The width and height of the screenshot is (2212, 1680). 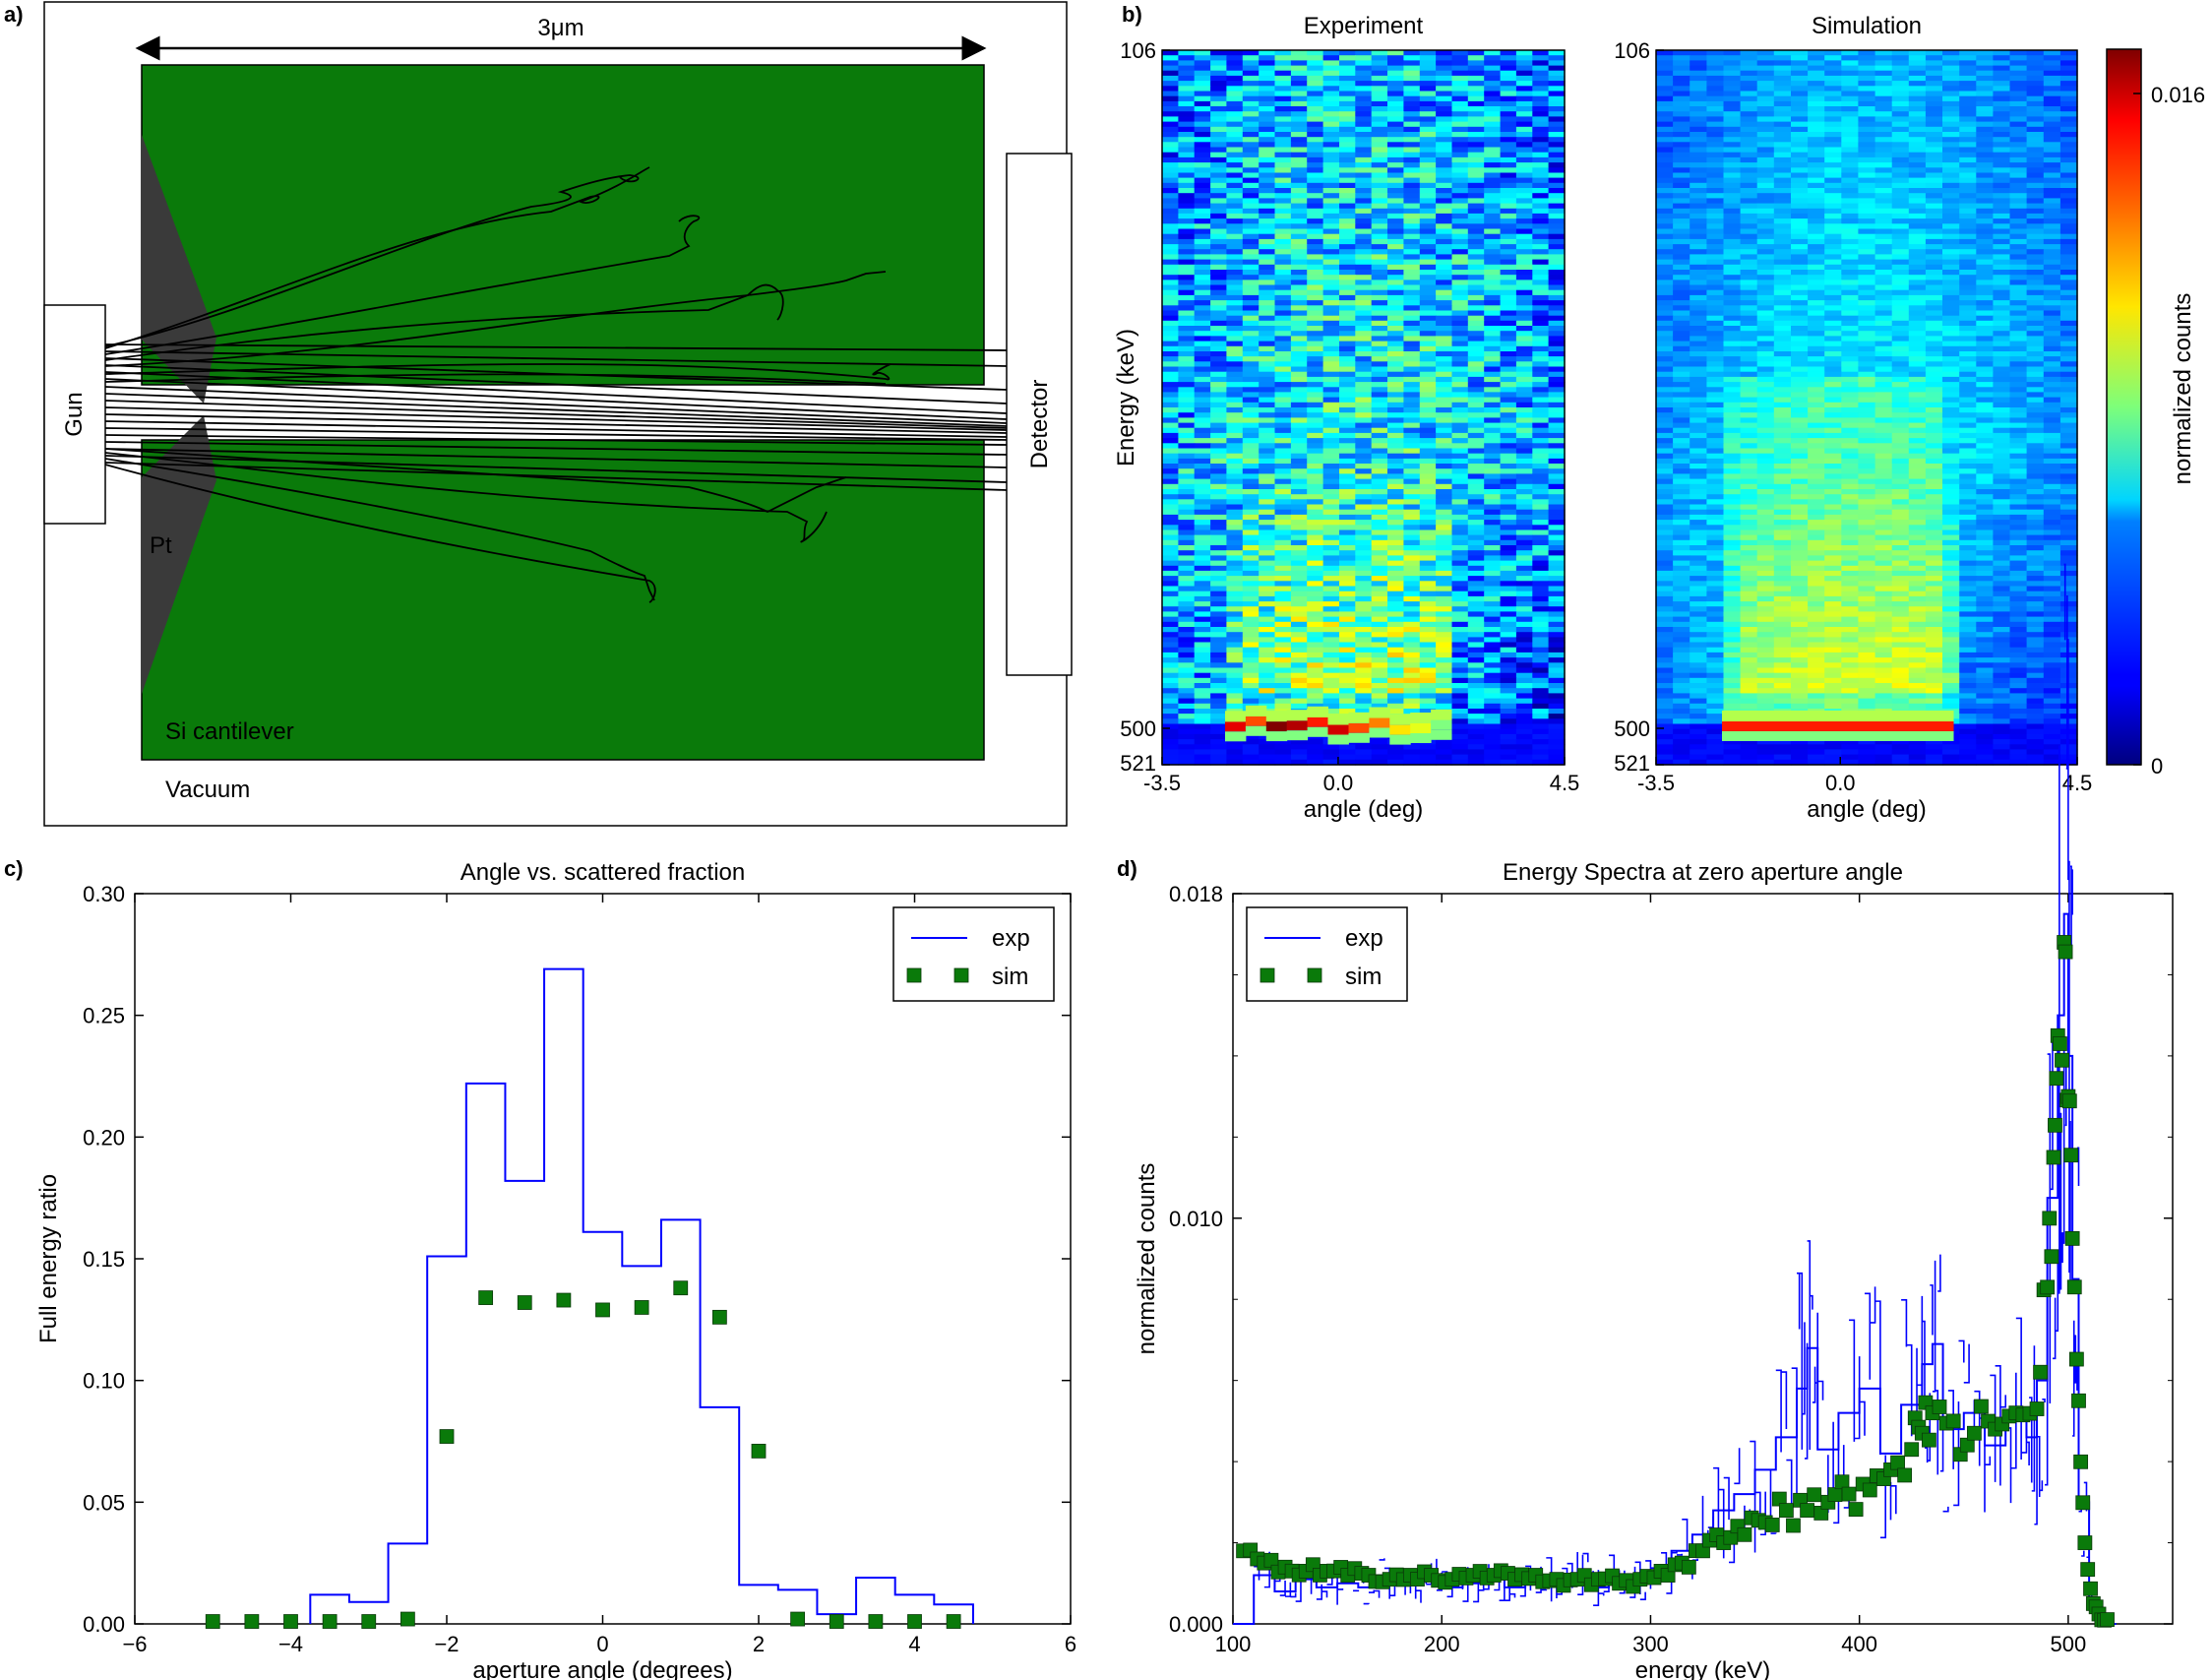 What do you see at coordinates (1256, 710) in the screenshot?
I see `heatmap-peak-halo` at bounding box center [1256, 710].